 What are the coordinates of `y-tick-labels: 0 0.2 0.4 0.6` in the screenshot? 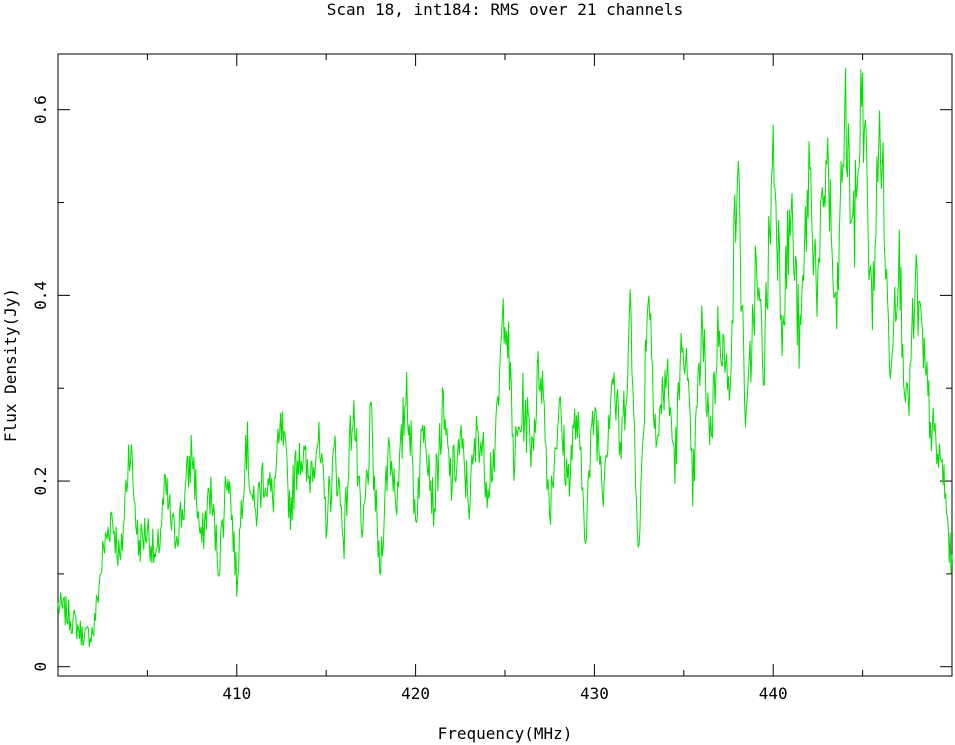 It's located at (40, 383).